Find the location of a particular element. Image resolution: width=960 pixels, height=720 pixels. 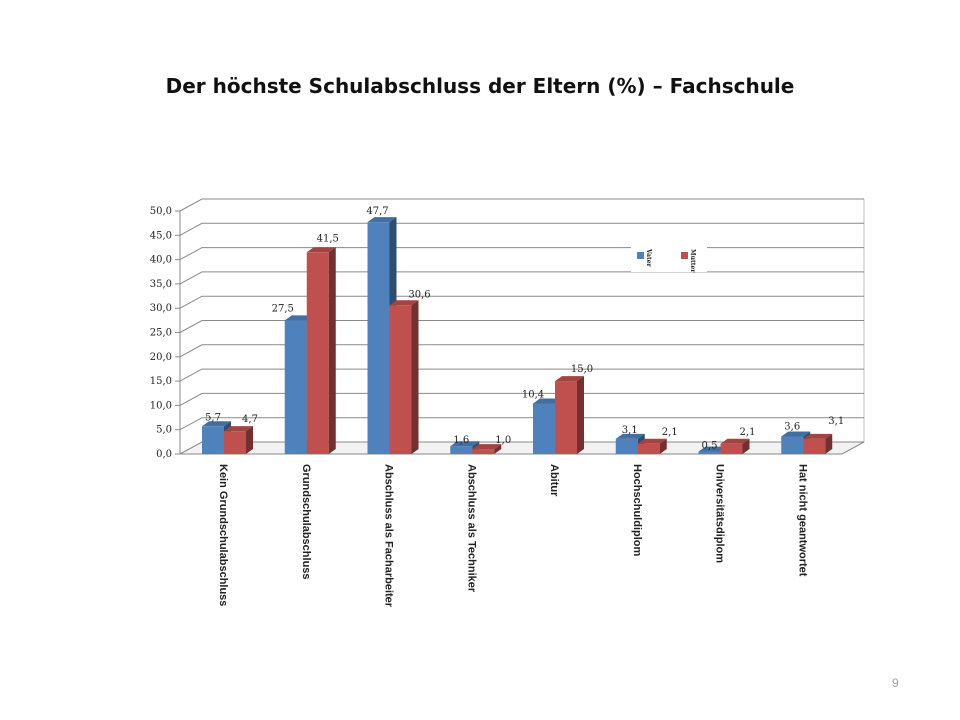

y-tick-label: 15,0 is located at coordinates (161, 381).